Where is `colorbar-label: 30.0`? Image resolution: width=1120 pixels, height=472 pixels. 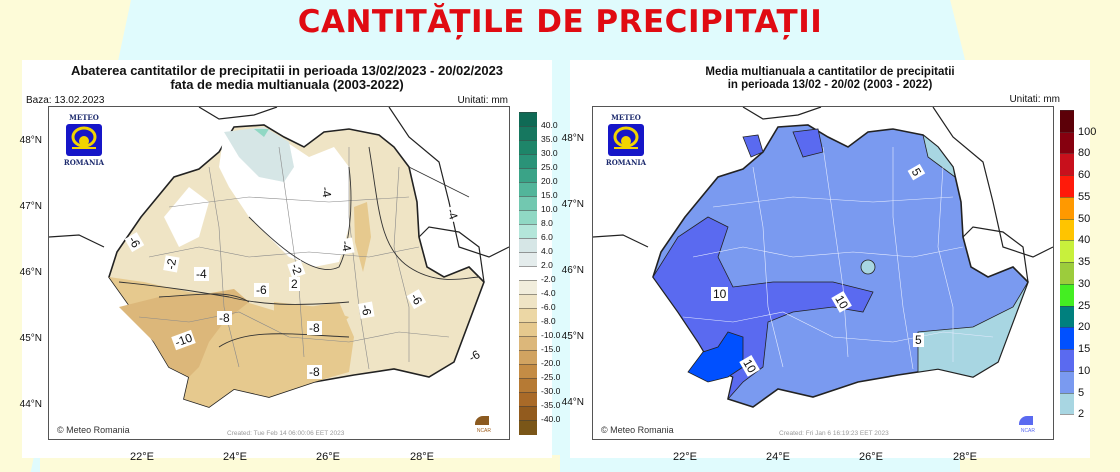
colorbar-label: 30.0 is located at coordinates (549, 153).